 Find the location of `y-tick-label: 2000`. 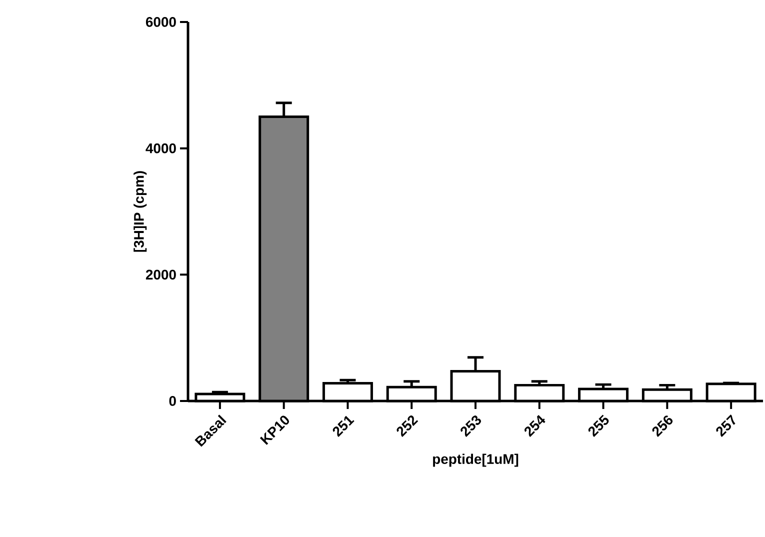

y-tick-label: 2000 is located at coordinates (161, 275).